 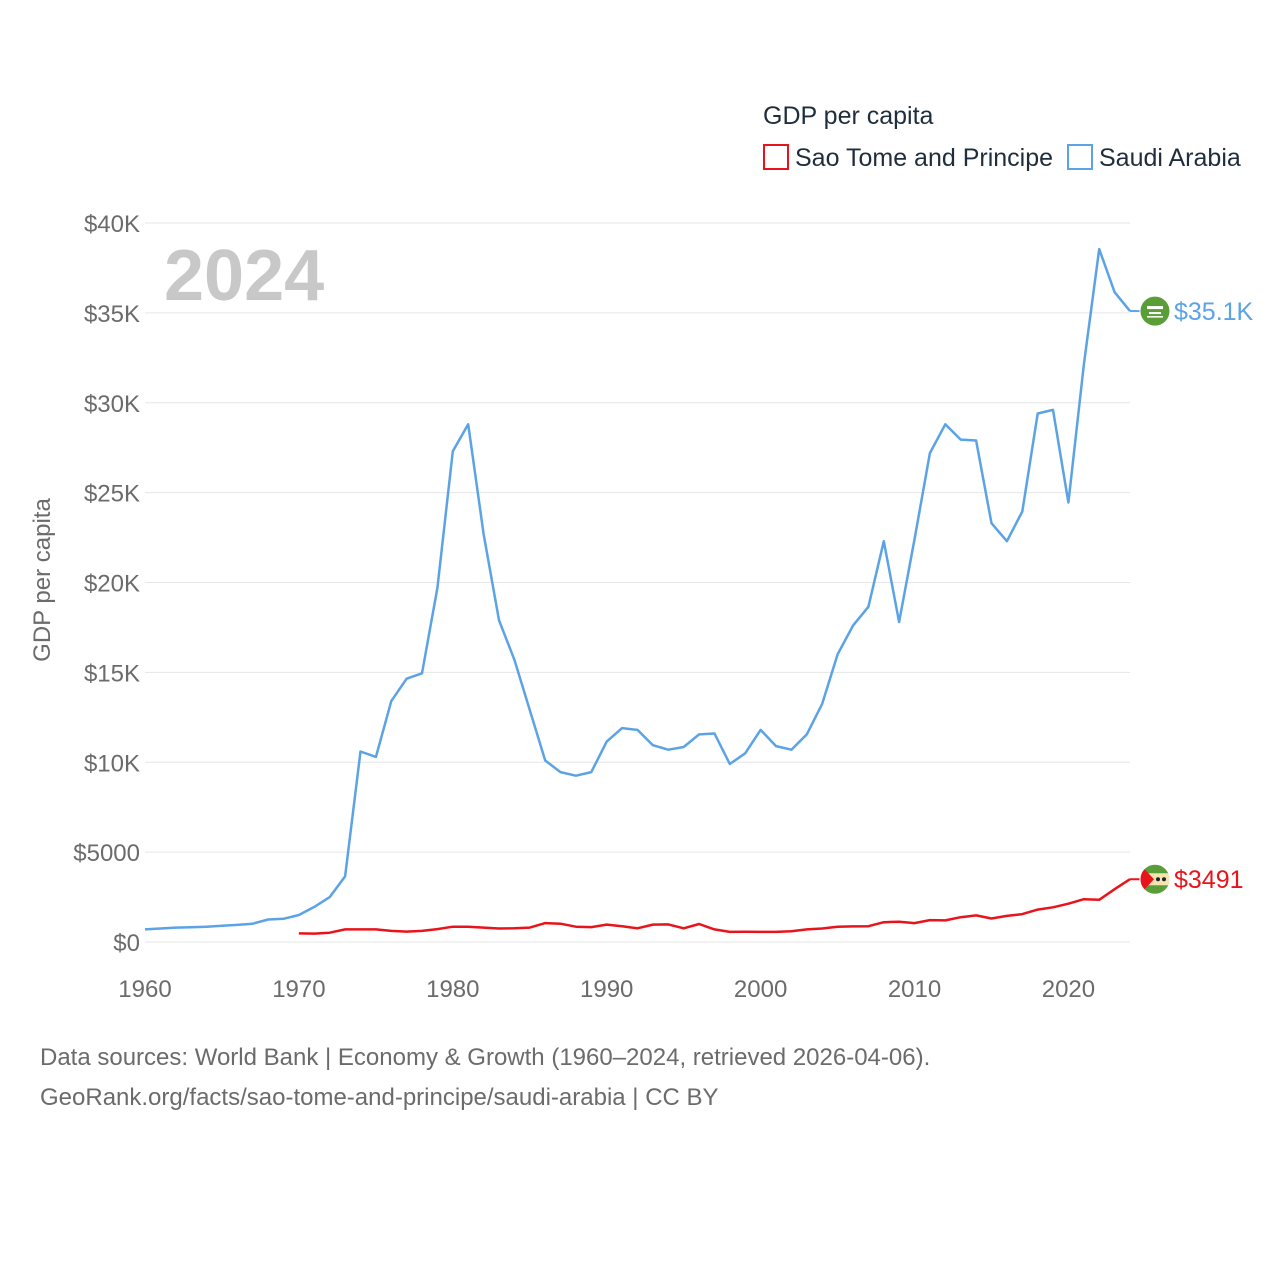 I want to click on x-tick-label: 1960, so click(x=144, y=989).